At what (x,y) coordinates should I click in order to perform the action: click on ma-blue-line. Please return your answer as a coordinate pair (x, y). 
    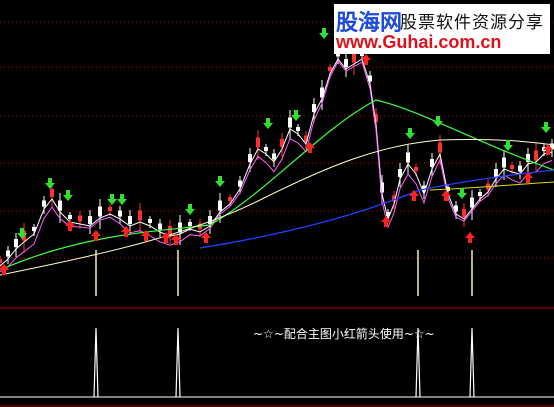
    Looking at the image, I should click on (376, 209).